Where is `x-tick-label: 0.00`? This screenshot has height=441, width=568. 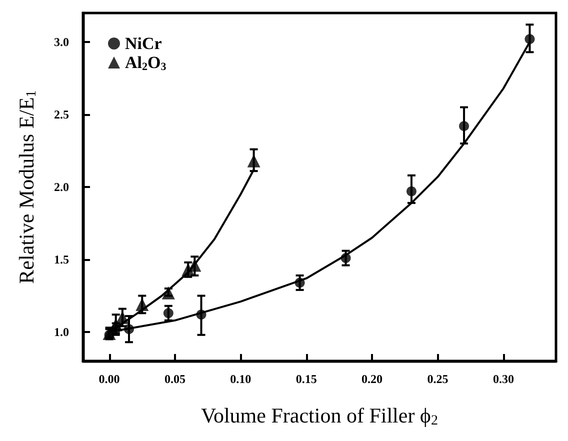
x-tick-label: 0.00 is located at coordinates (109, 379).